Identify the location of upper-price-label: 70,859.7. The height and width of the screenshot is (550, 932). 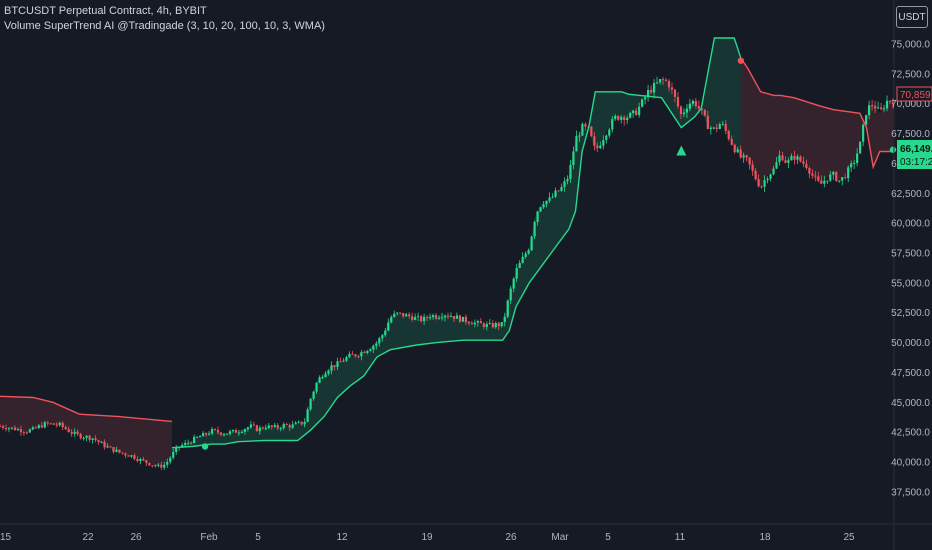
(914, 94).